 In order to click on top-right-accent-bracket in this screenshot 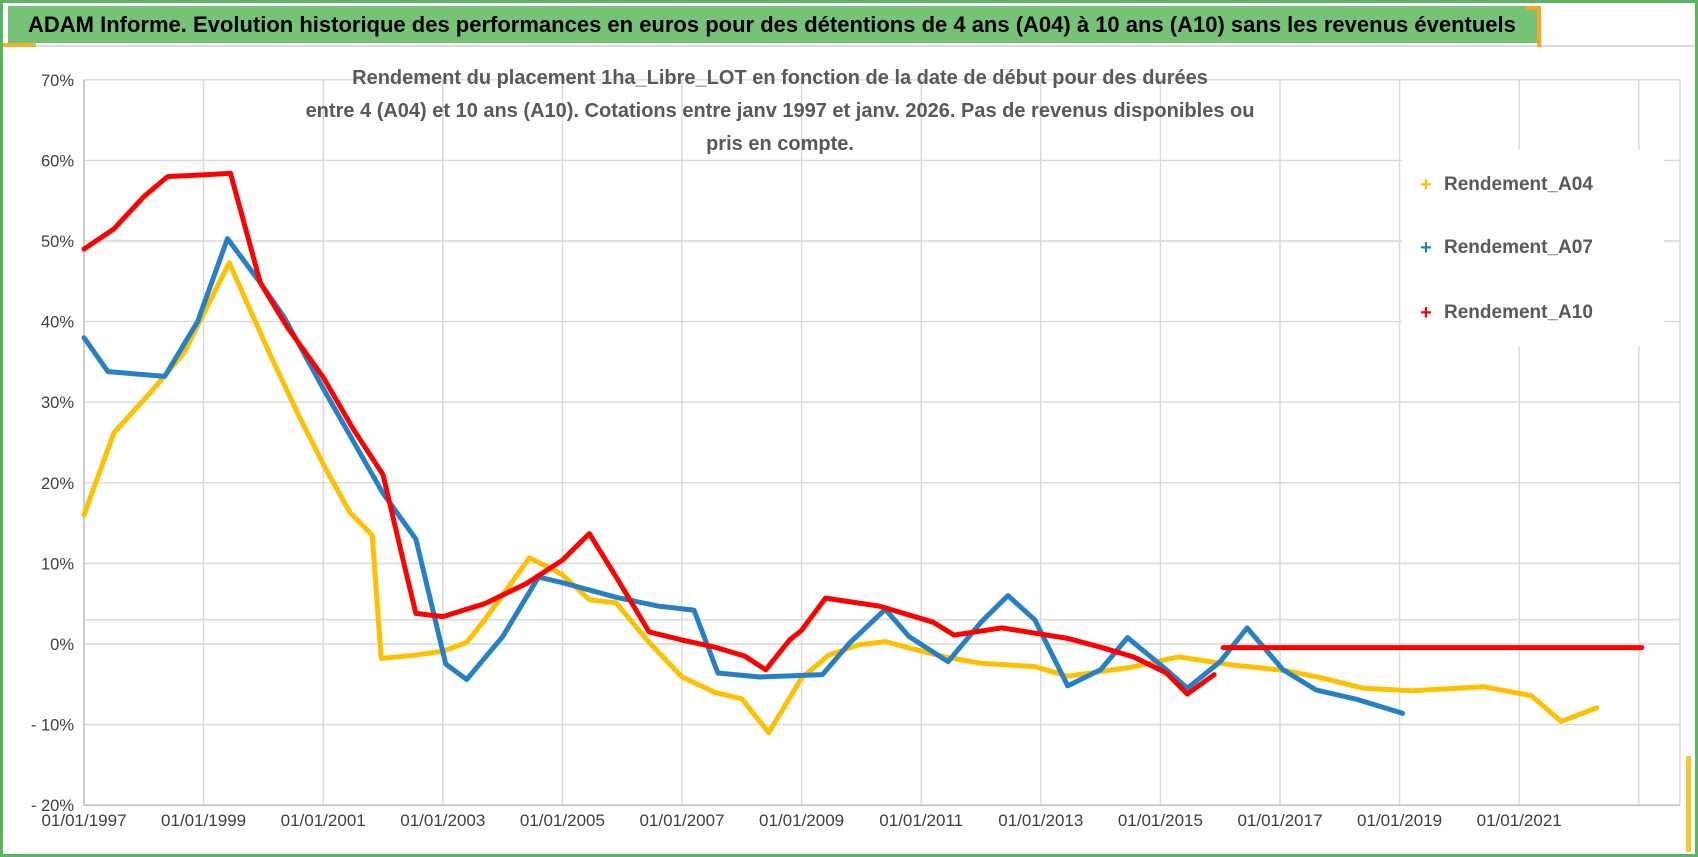, I will do `click(1539, 26)`.